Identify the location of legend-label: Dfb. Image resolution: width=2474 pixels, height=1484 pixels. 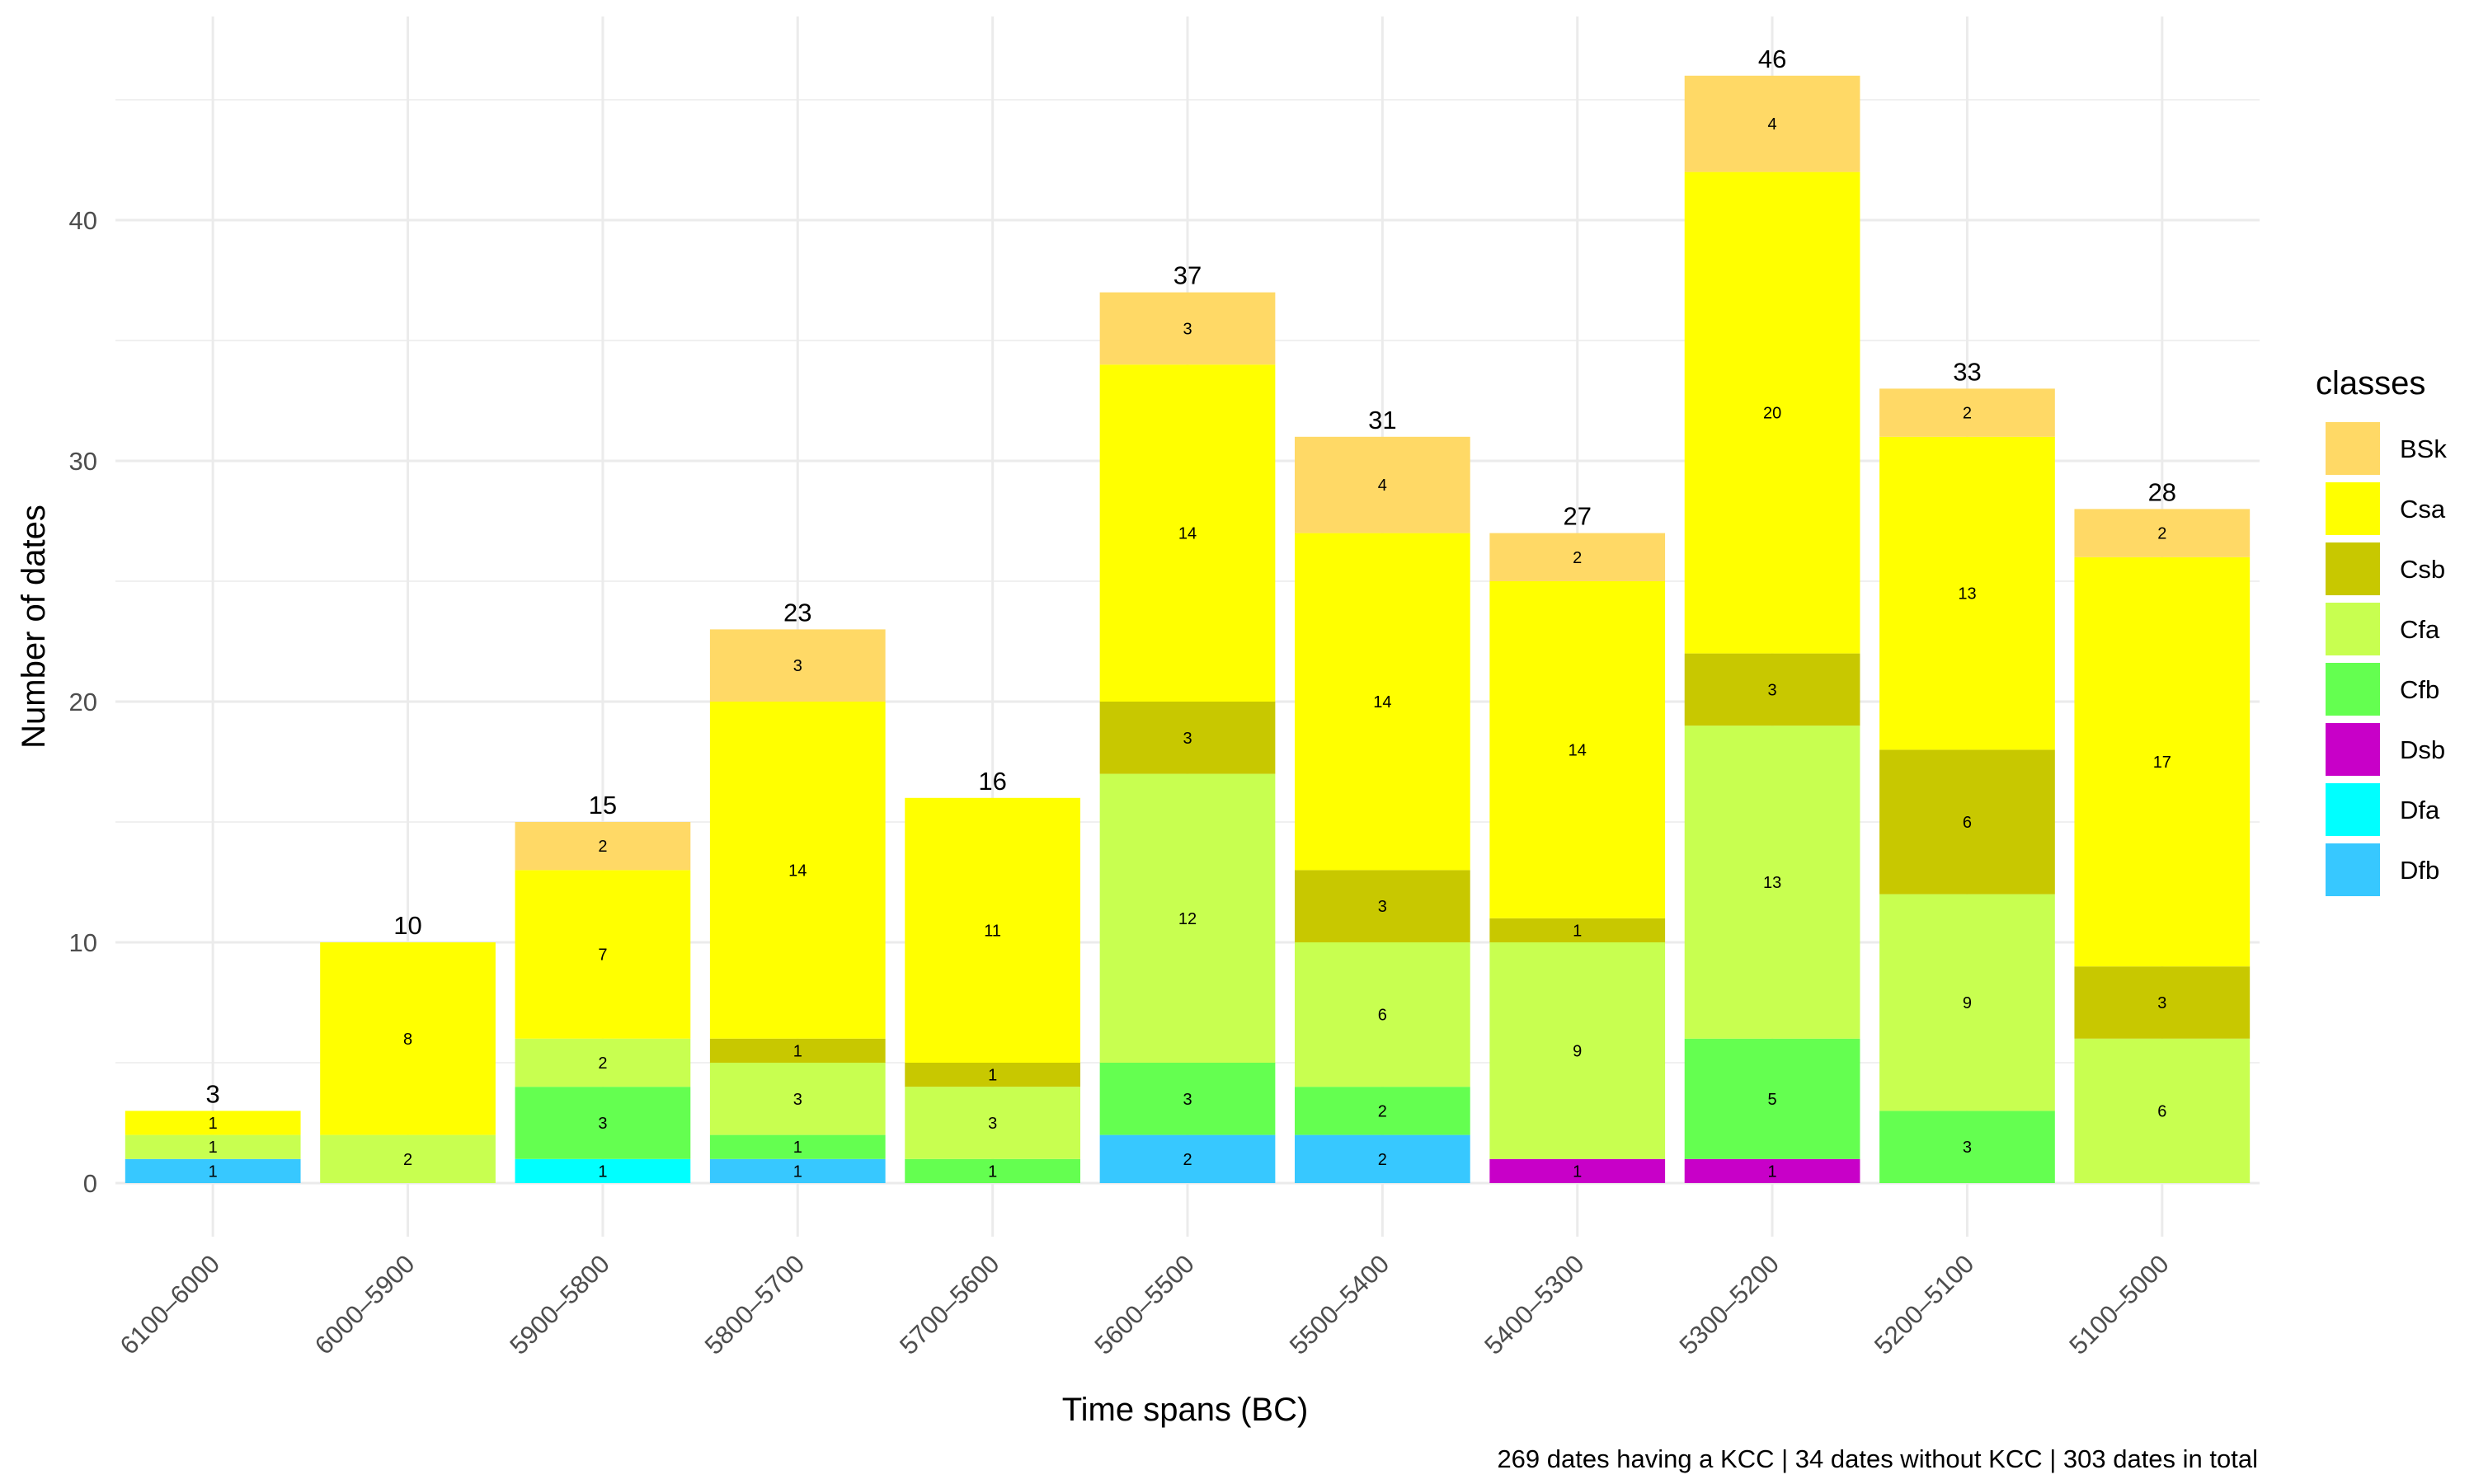
(2419, 870).